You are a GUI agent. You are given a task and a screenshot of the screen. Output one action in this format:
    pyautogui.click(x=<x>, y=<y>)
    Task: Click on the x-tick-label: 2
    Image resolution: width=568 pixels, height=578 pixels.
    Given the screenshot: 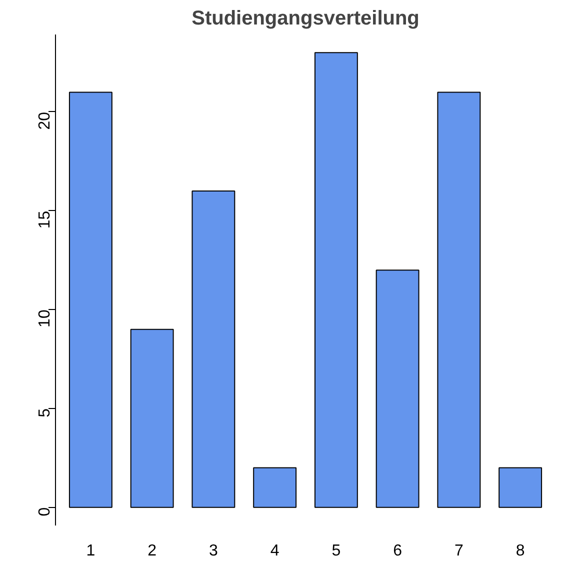 What is the action you would take?
    pyautogui.click(x=152, y=551)
    